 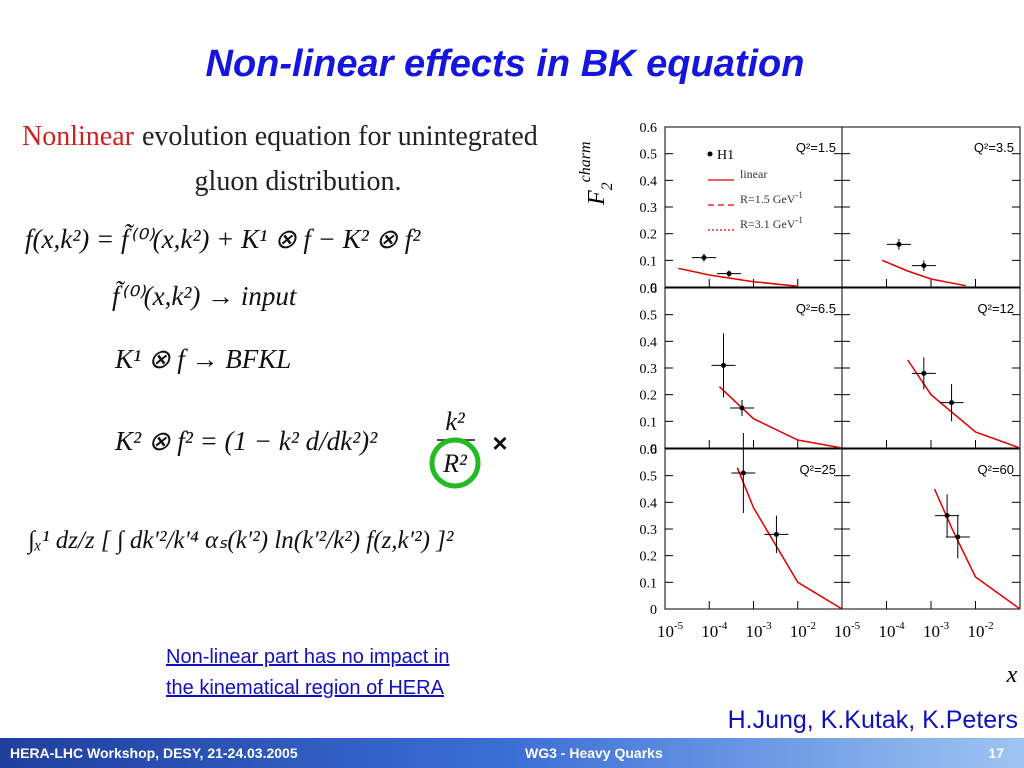 What do you see at coordinates (679, 626) in the screenshot?
I see `x-tick-exponent: -5` at bounding box center [679, 626].